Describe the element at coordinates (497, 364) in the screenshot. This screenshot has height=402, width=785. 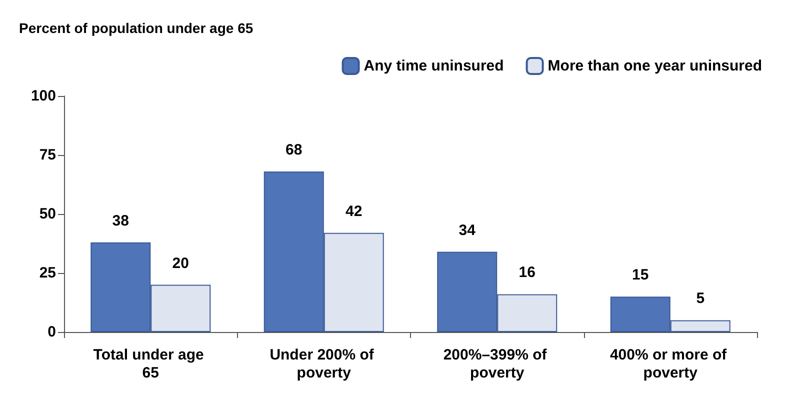
I see `x-tick-label: 200%–399% of poverty` at that location.